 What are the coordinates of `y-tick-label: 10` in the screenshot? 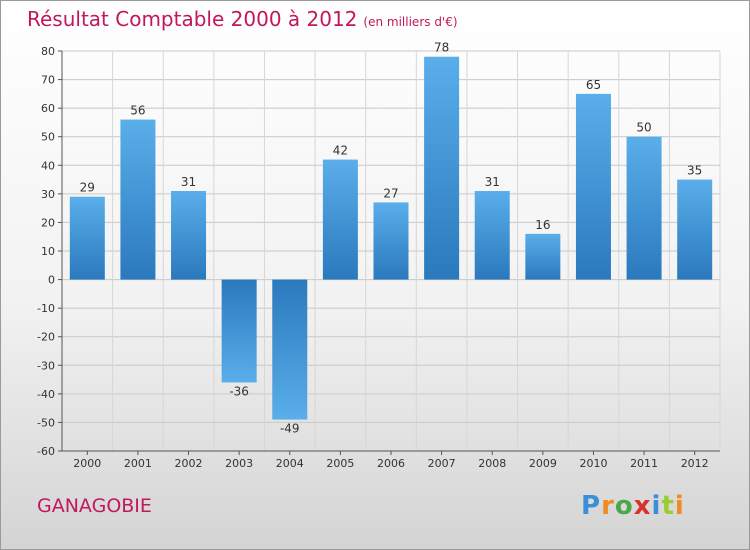 It's located at (48, 251).